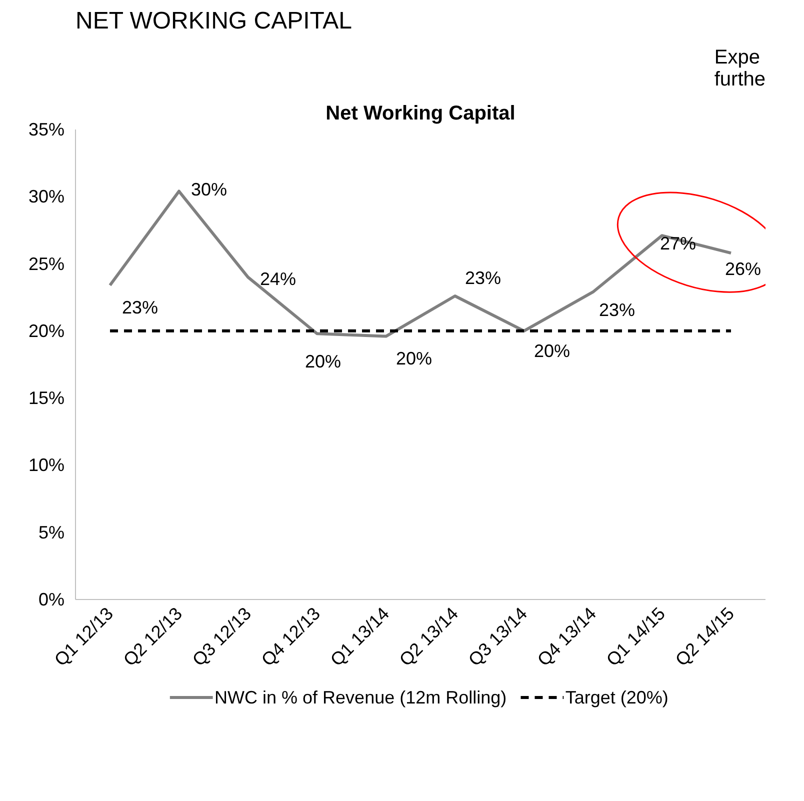 This screenshot has height=801, width=804. What do you see at coordinates (46, 264) in the screenshot?
I see `y-tick-label: 25%` at bounding box center [46, 264].